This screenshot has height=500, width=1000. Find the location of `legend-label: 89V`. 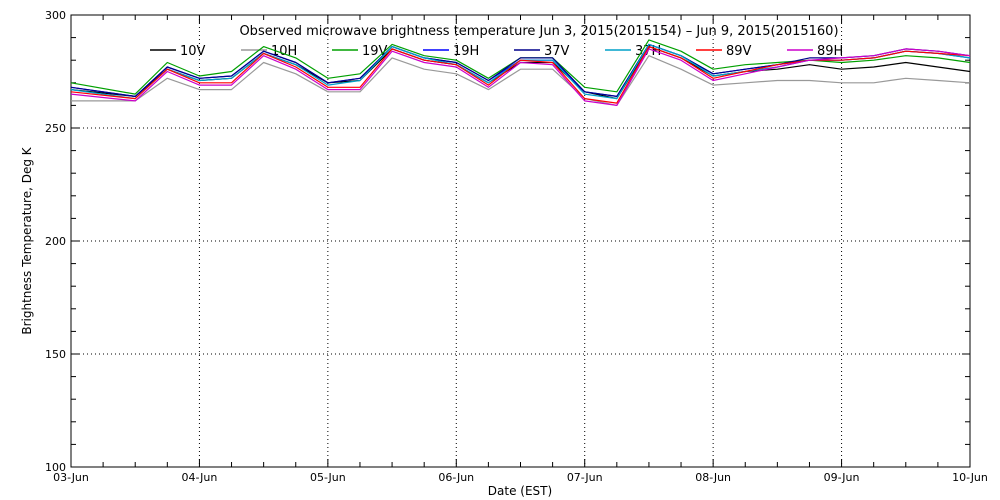

legend-label: 89V is located at coordinates (739, 51).